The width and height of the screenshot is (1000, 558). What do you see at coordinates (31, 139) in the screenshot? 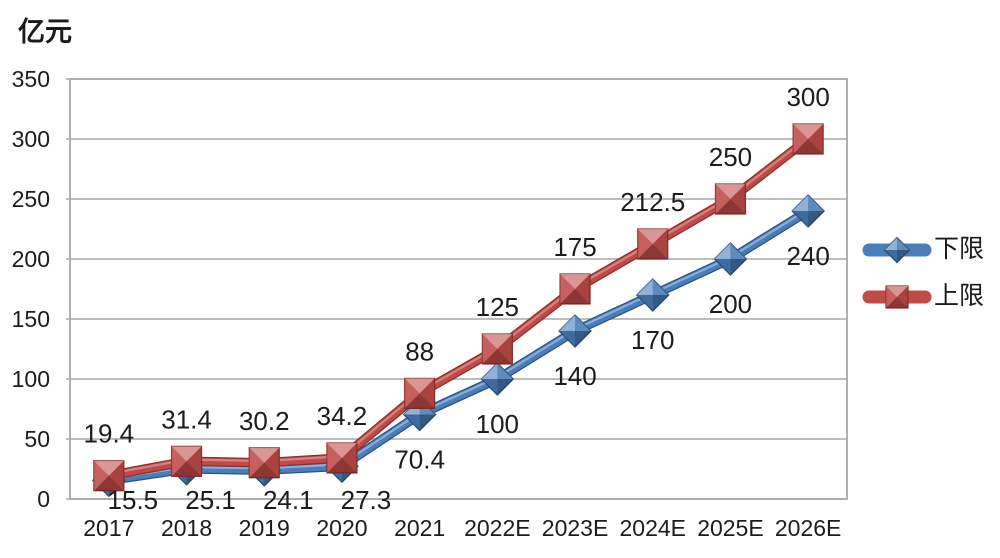
I see `y-axis-tick-label: 300` at bounding box center [31, 139].